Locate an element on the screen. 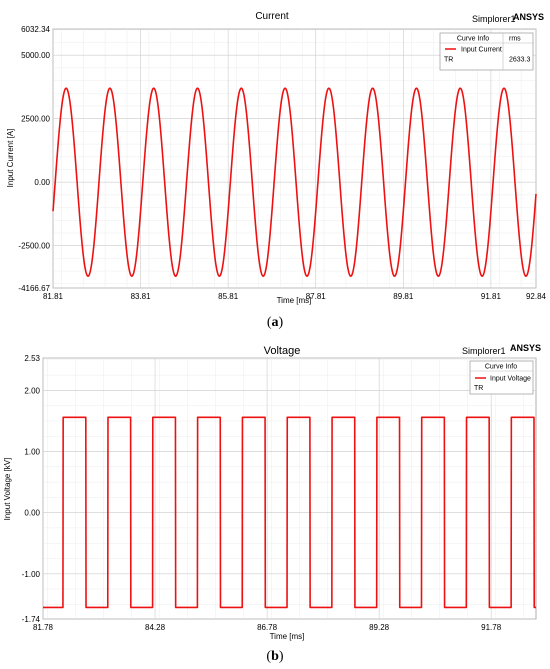 The height and width of the screenshot is (669, 550). caption-b: (b) is located at coordinates (275, 656).